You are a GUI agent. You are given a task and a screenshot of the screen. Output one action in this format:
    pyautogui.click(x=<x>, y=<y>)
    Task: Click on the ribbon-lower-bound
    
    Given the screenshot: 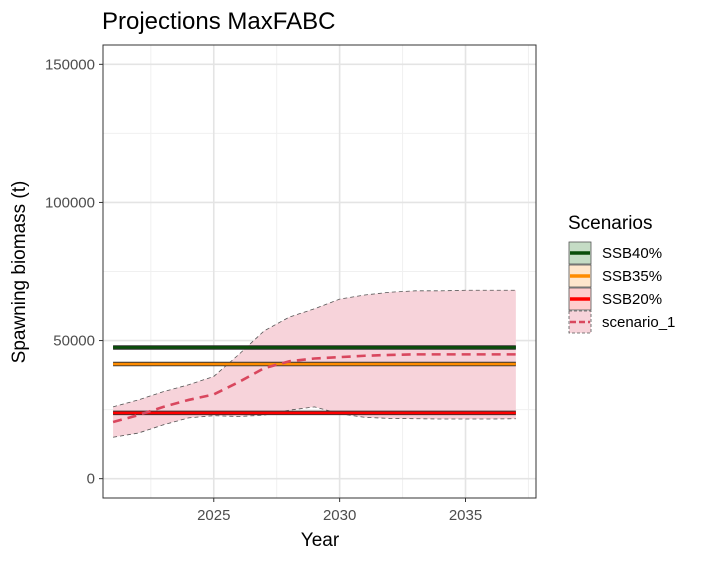 What is the action you would take?
    pyautogui.click(x=314, y=422)
    